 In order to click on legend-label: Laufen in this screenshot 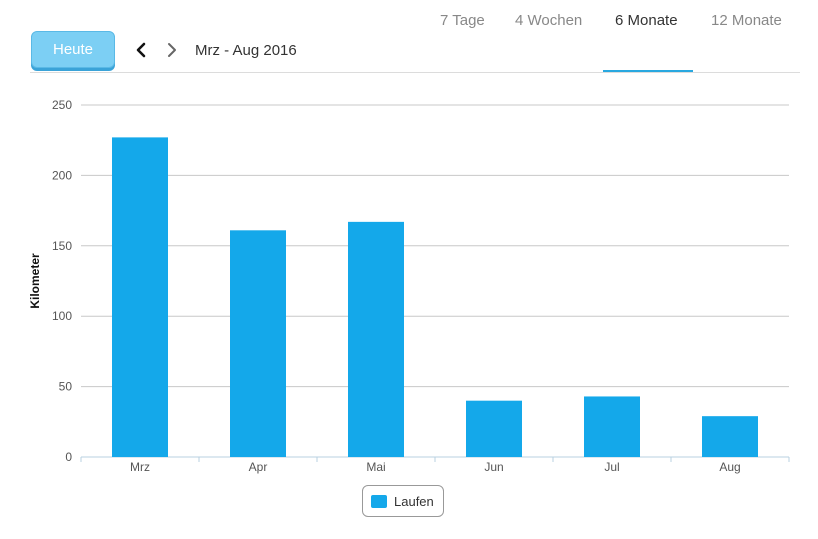, I will do `click(414, 501)`.